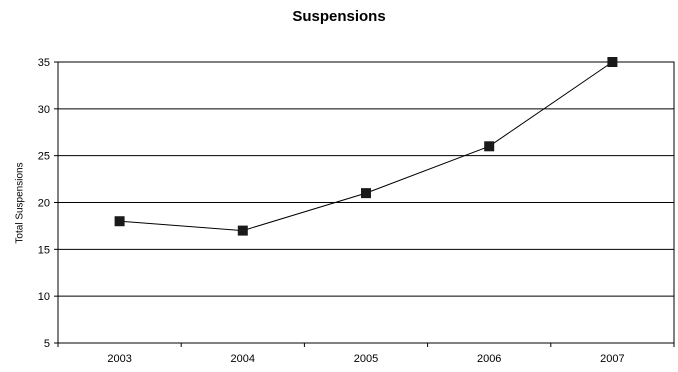 The width and height of the screenshot is (678, 372). I want to click on x-tick-label: 2007, so click(612, 359).